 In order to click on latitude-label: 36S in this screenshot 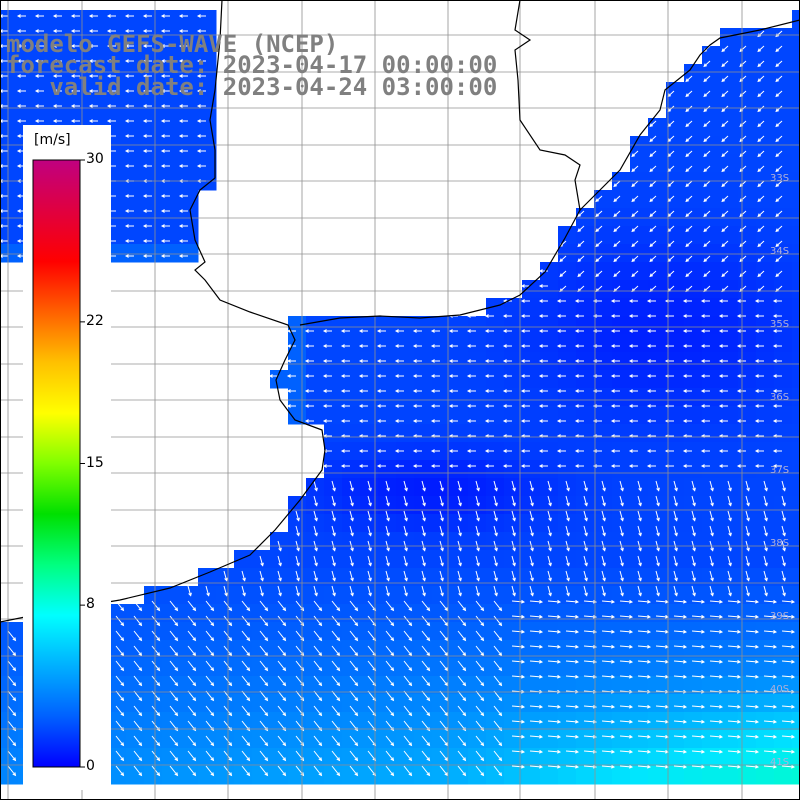, I will do `click(780, 397)`.